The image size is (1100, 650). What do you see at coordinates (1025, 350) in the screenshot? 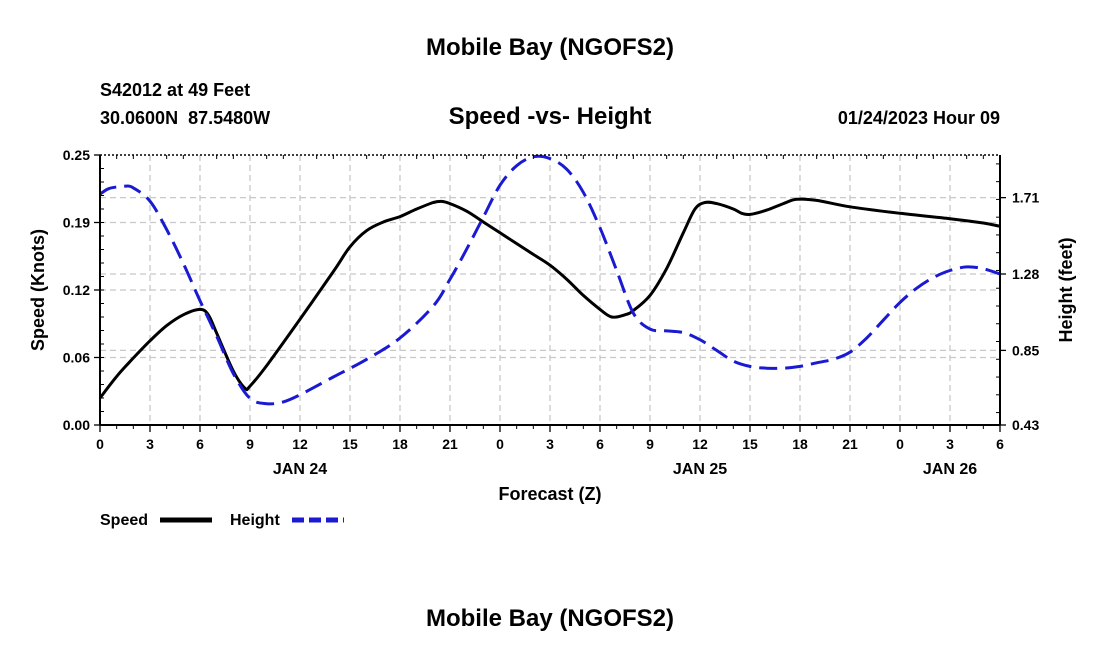
I see `y2-tick-label: 0.85` at bounding box center [1025, 350].